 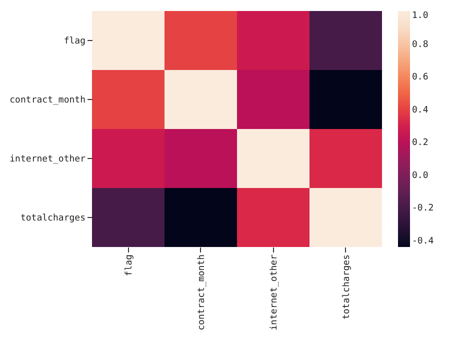 What do you see at coordinates (75, 41) in the screenshot?
I see `y-tick-label: flag` at bounding box center [75, 41].